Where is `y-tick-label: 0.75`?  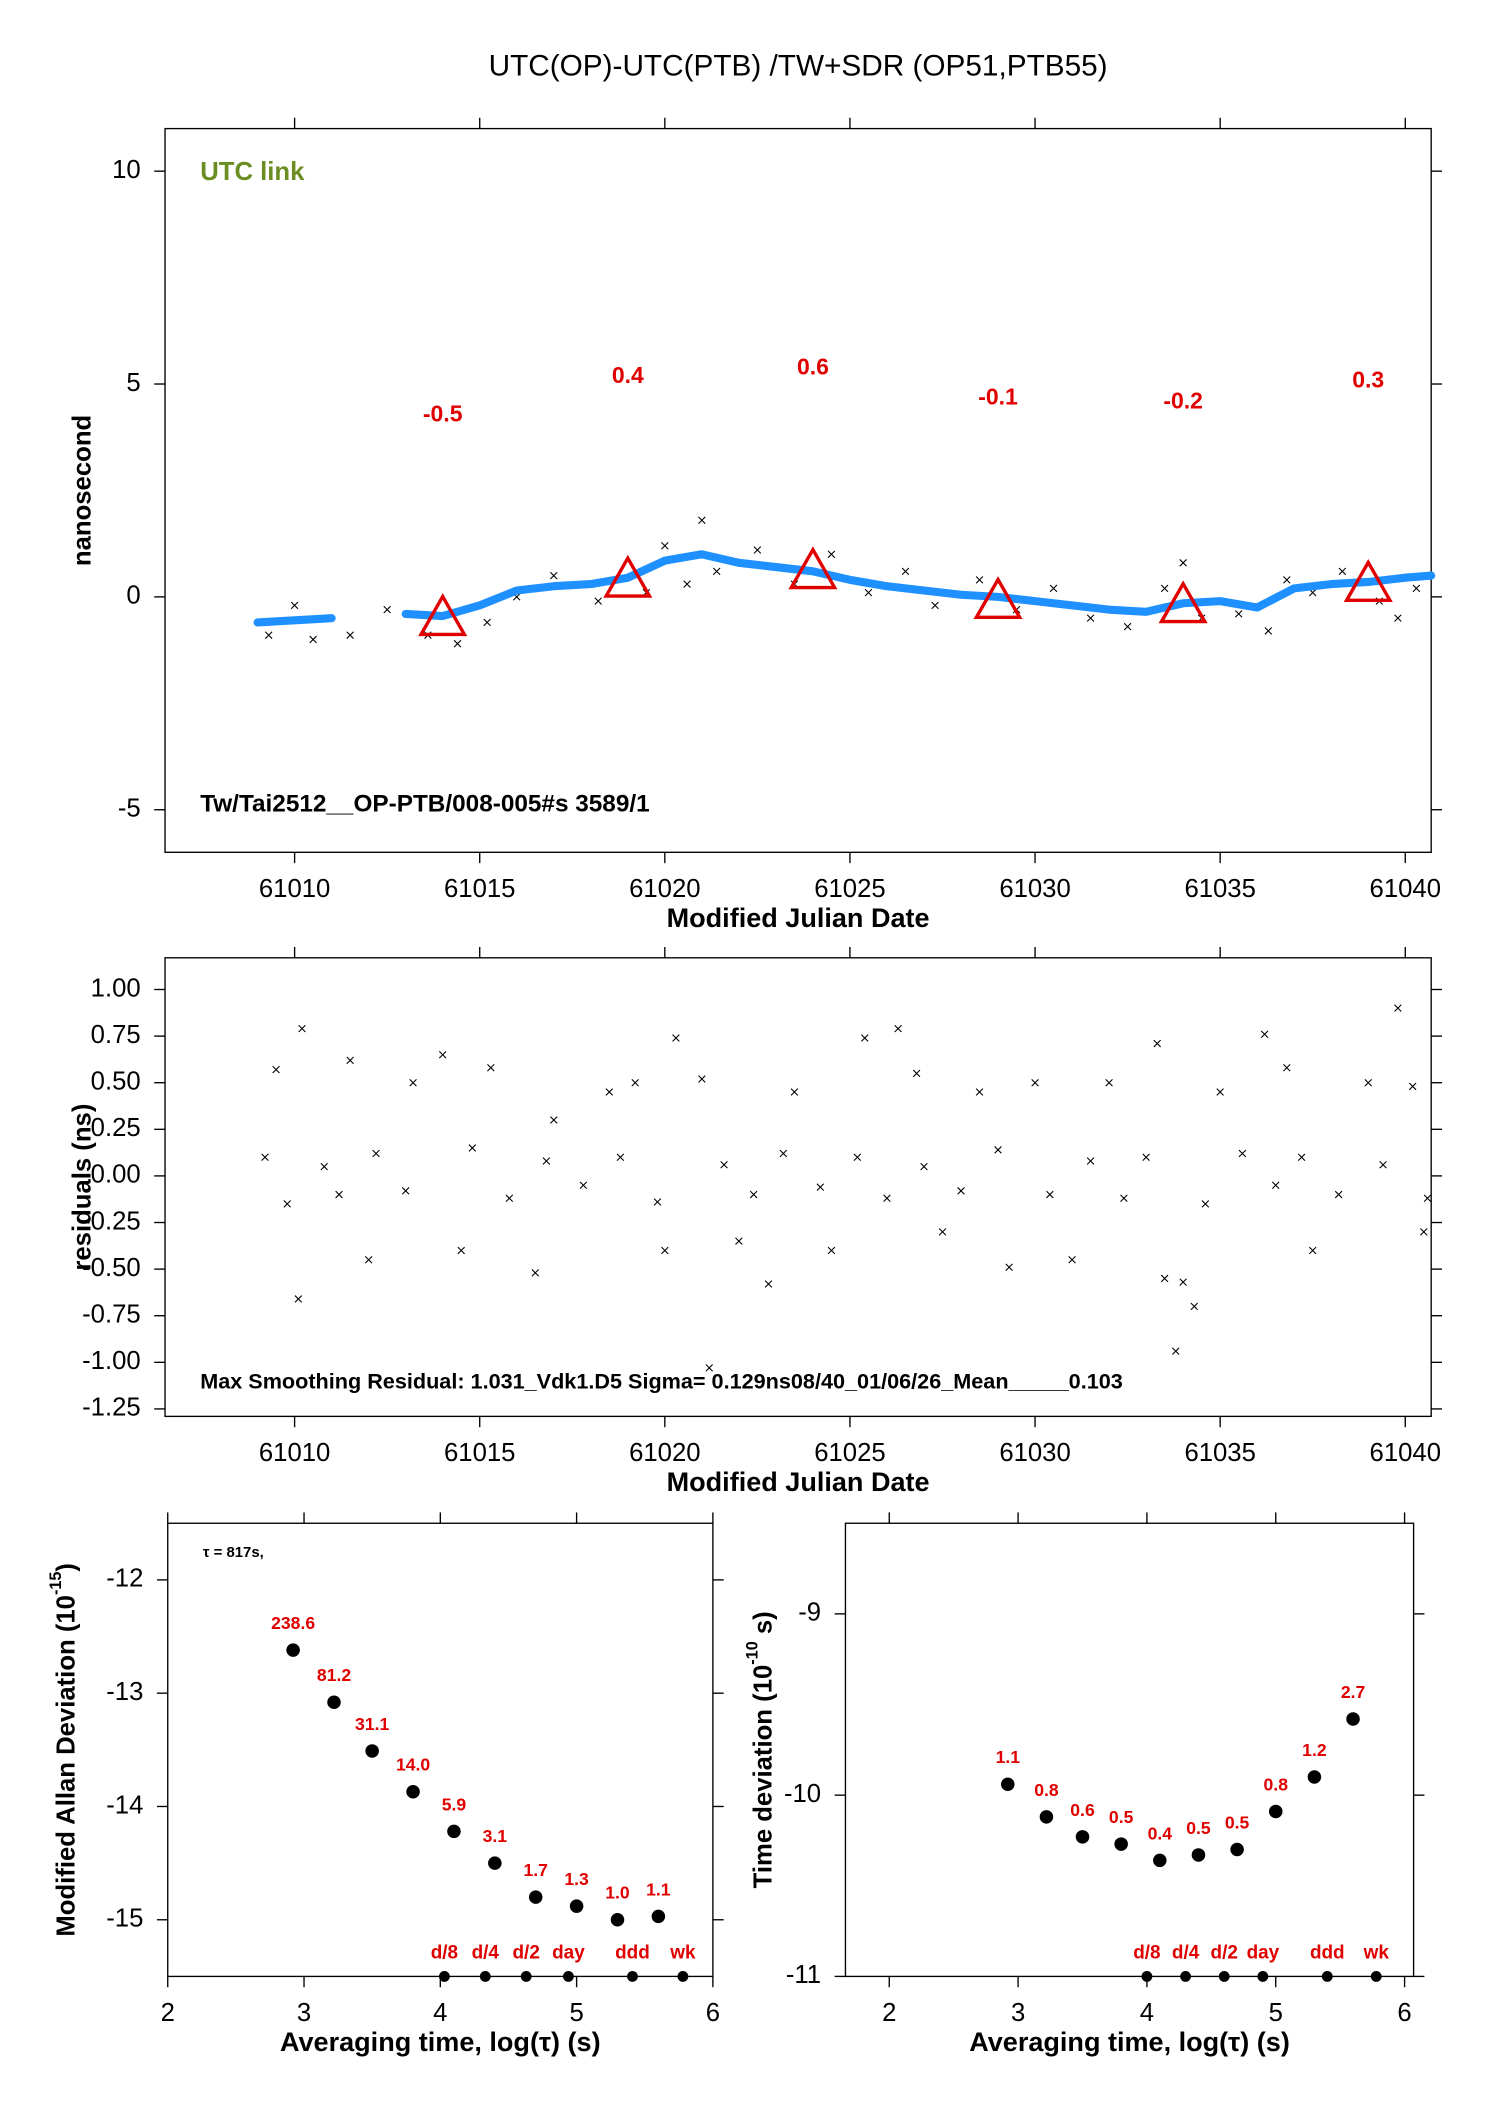 y-tick-label: 0.75 is located at coordinates (116, 1035).